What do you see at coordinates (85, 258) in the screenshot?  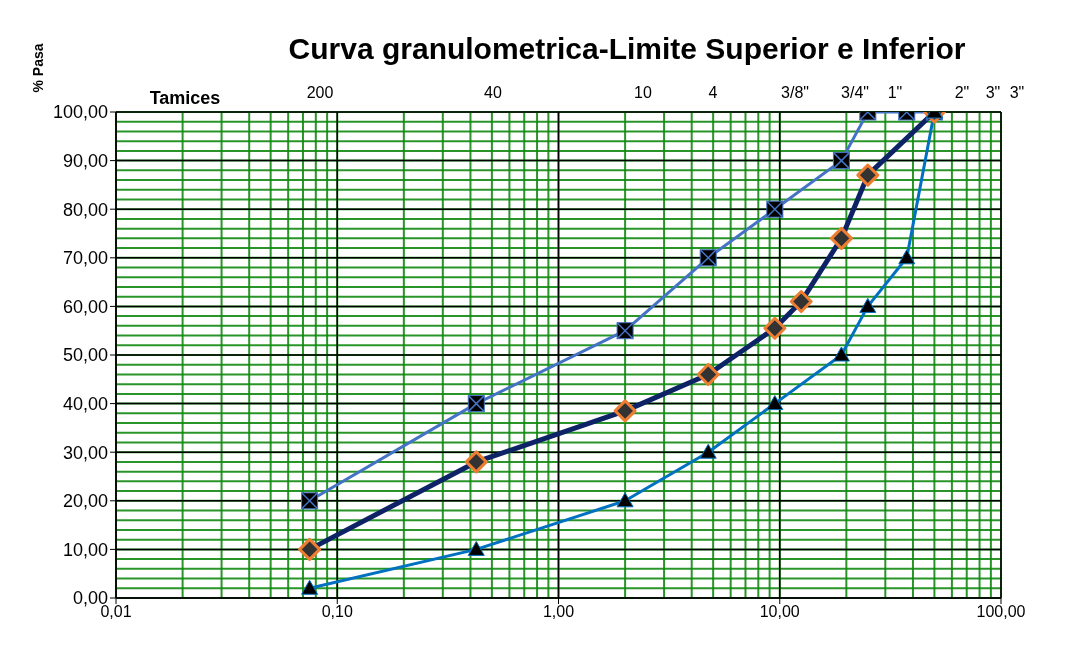 I see `y-tick-label: 70,00` at bounding box center [85, 258].